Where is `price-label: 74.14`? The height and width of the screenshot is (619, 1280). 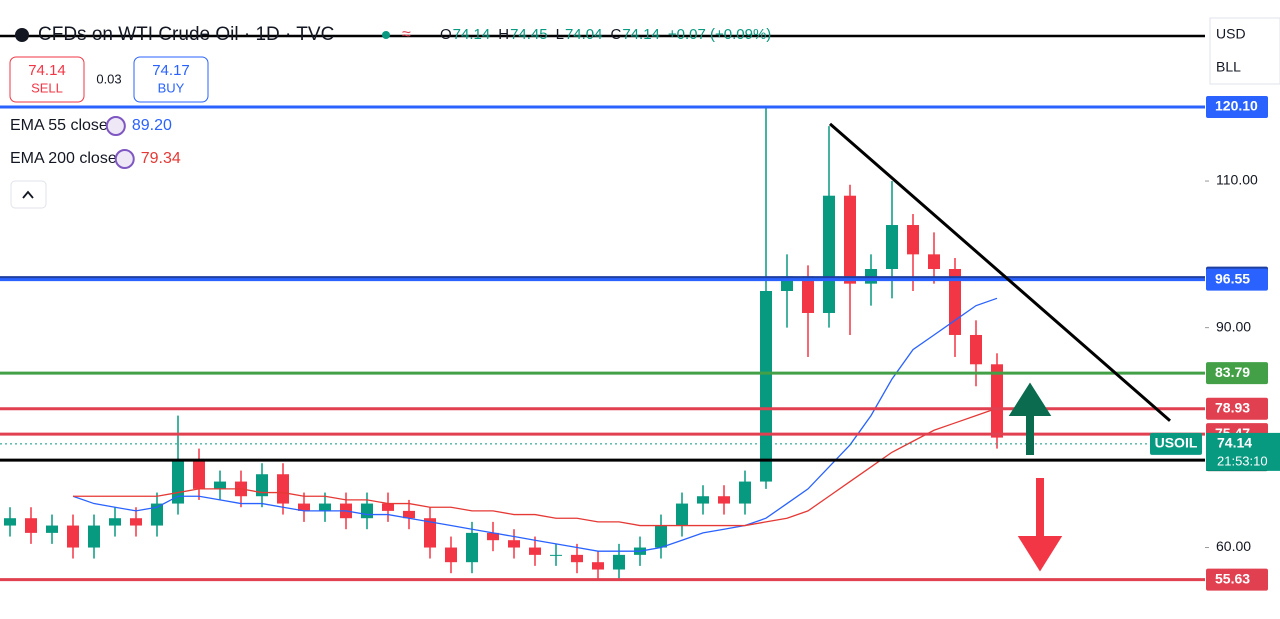 price-label: 74.14 is located at coordinates (1234, 443).